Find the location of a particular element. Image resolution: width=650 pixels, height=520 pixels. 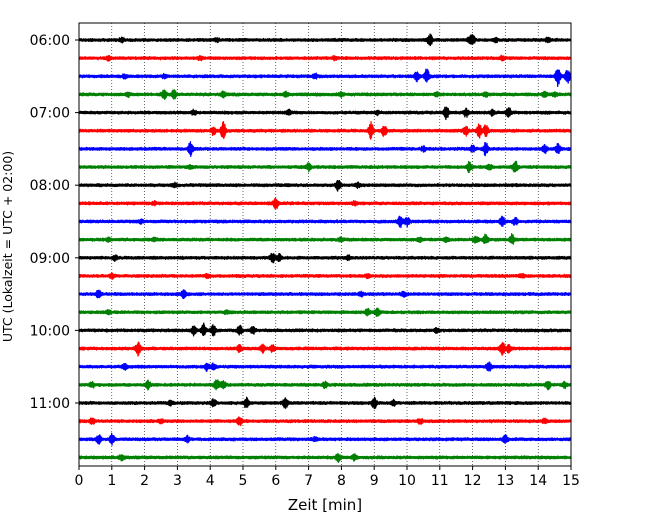

x-tick-label: 6 is located at coordinates (275, 481).